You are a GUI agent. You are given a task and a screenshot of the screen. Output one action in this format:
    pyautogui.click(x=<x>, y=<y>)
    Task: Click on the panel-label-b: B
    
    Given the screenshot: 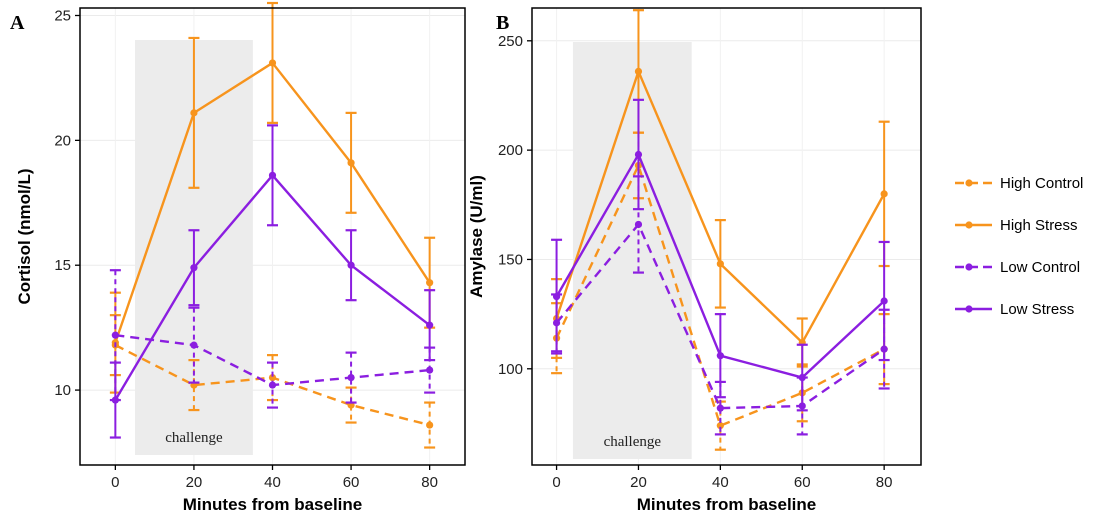 What is the action you would take?
    pyautogui.click(x=502, y=23)
    